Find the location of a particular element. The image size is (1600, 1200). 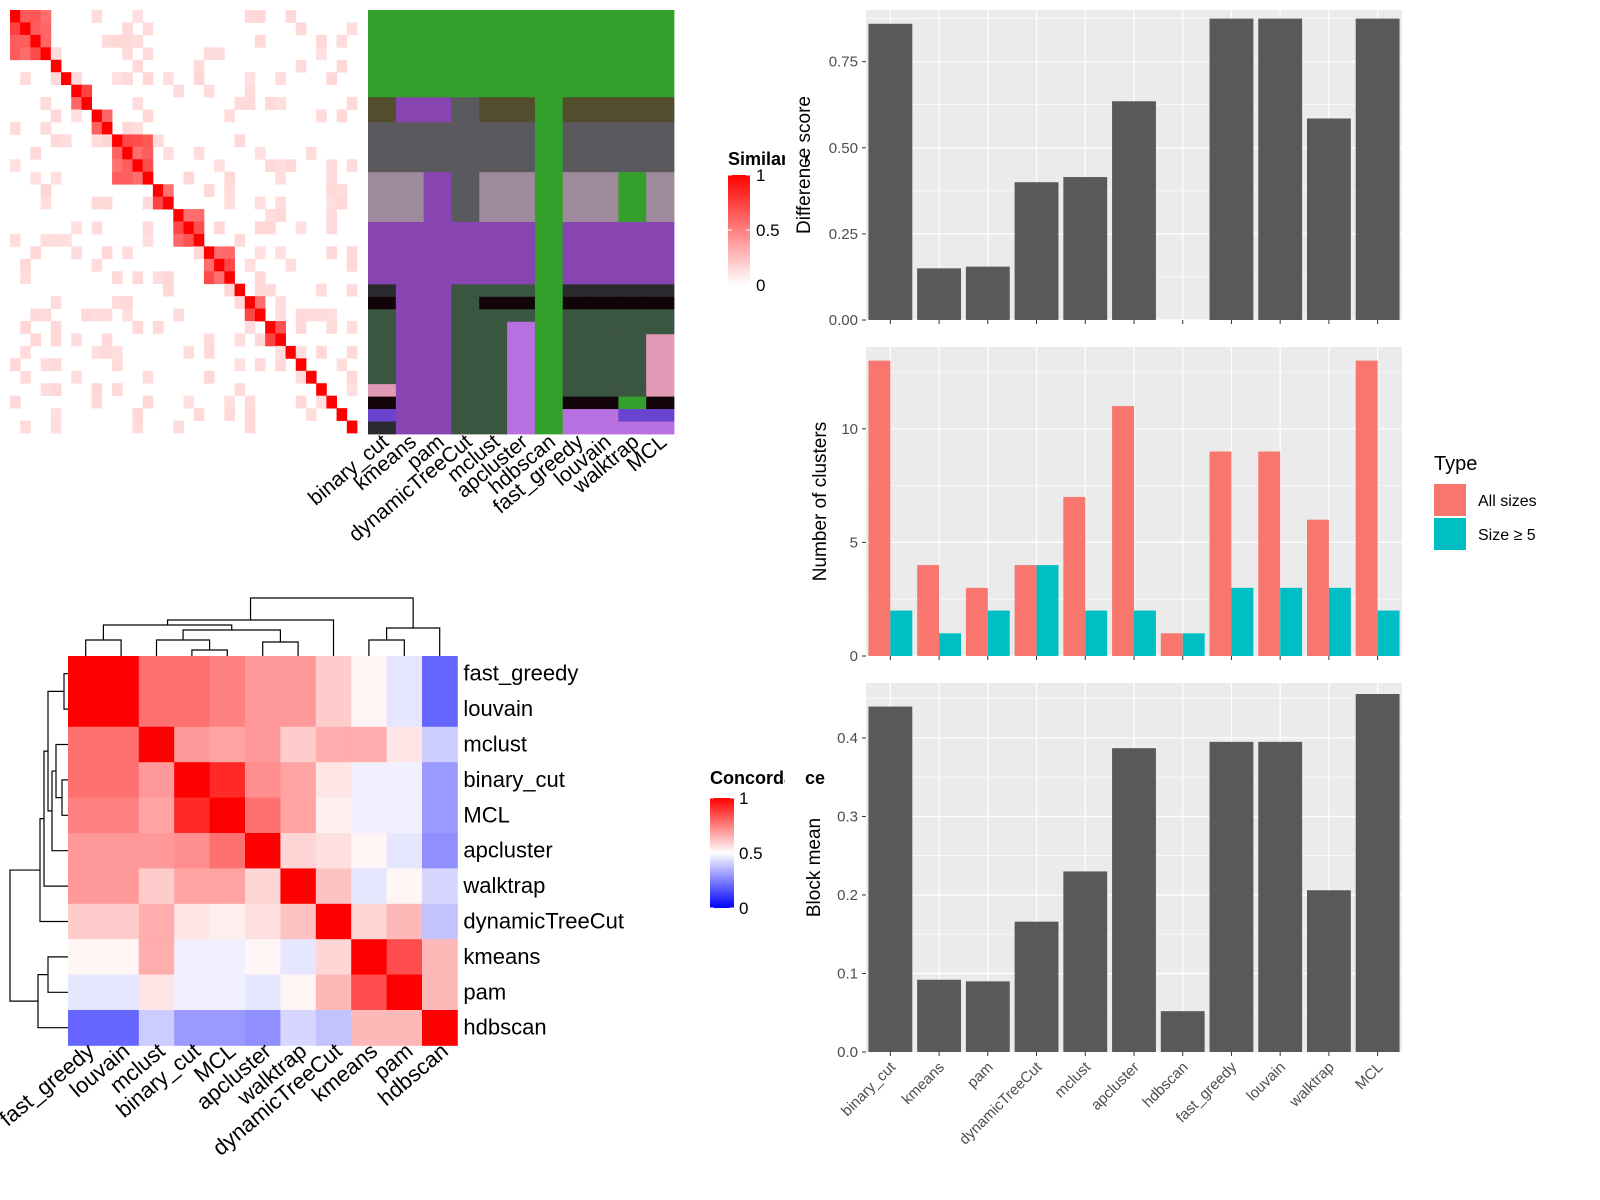

y-tick-label: 10 is located at coordinates (849, 429).